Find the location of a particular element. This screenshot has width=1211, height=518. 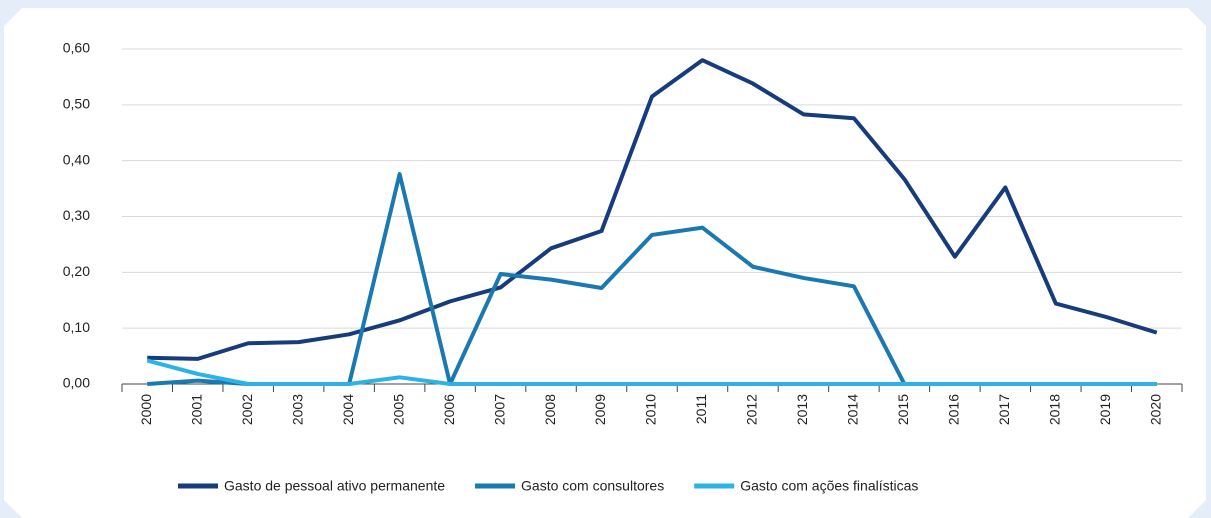

x-tick-label: 2011 is located at coordinates (701, 409).